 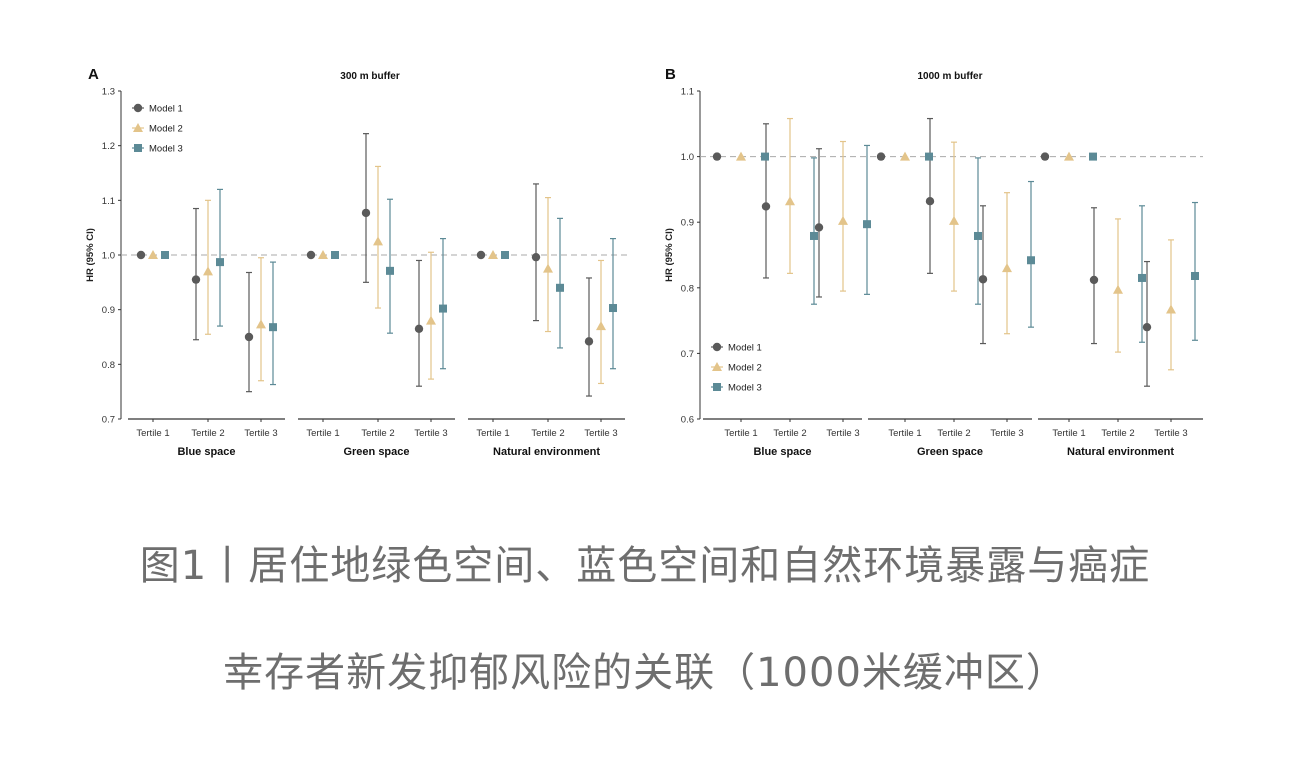 What do you see at coordinates (166, 129) in the screenshot?
I see `panel-a-legend-label: Model 2` at bounding box center [166, 129].